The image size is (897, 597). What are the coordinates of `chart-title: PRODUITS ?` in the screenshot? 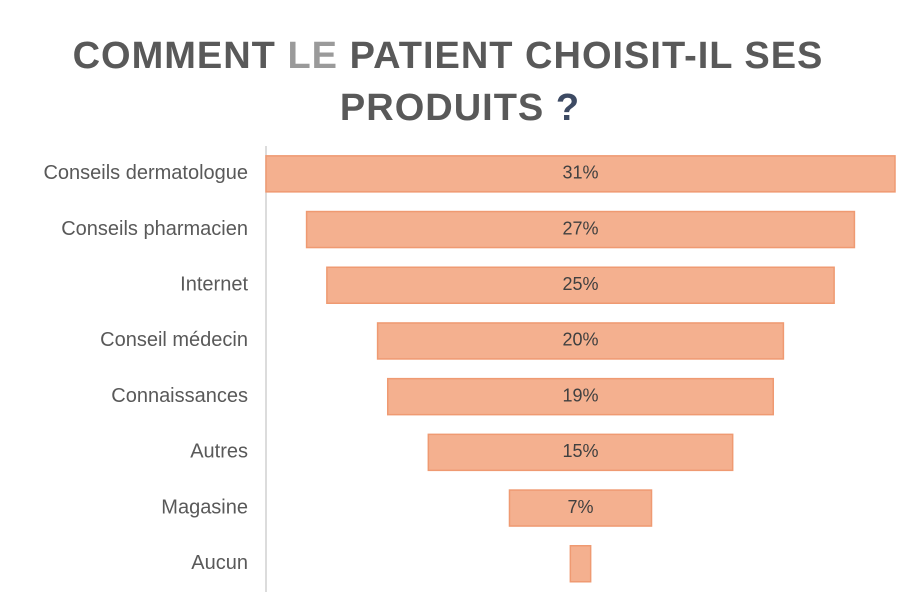 It's located at (460, 108).